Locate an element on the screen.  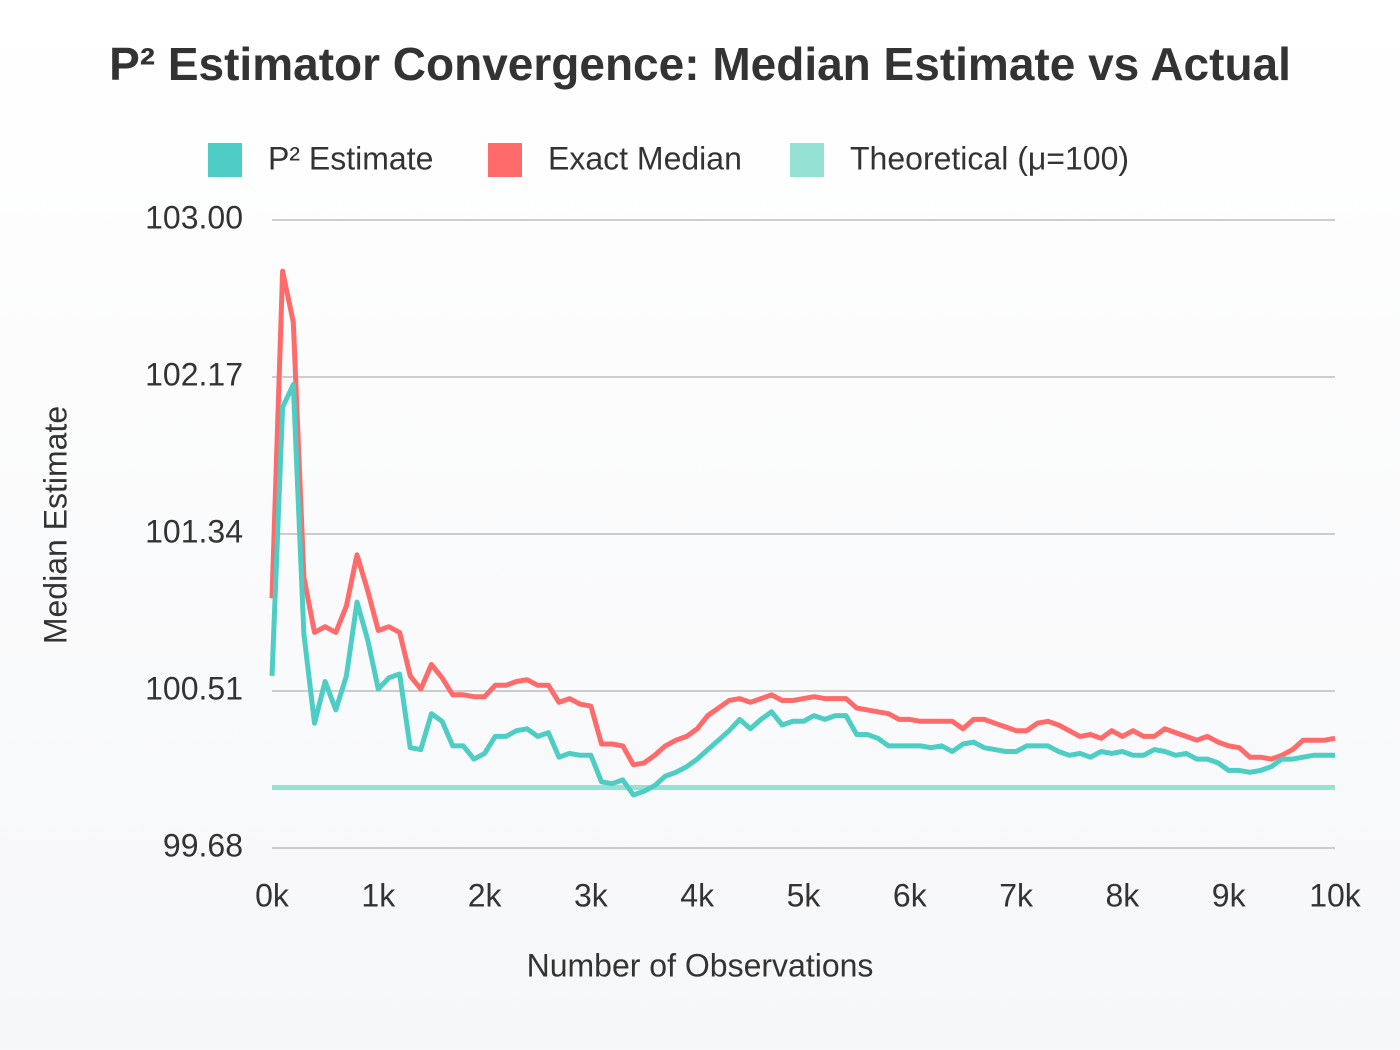
legend-label: Theoretical (μ=100) is located at coordinates (989, 158).